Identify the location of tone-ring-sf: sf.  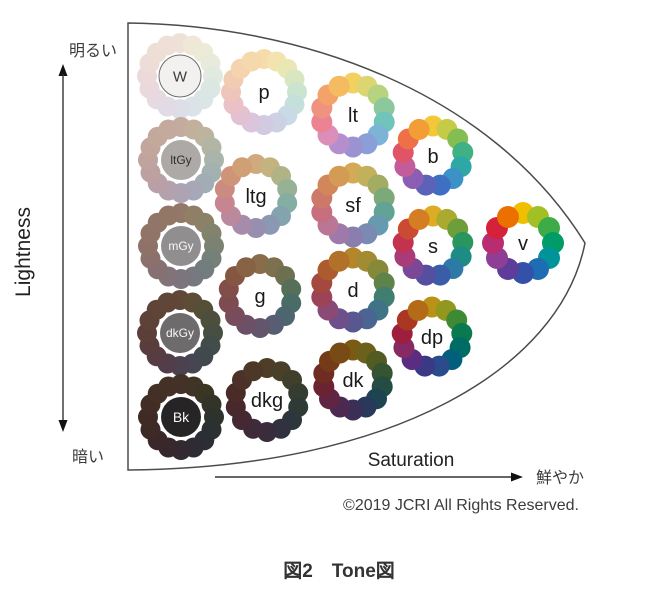
(353, 205).